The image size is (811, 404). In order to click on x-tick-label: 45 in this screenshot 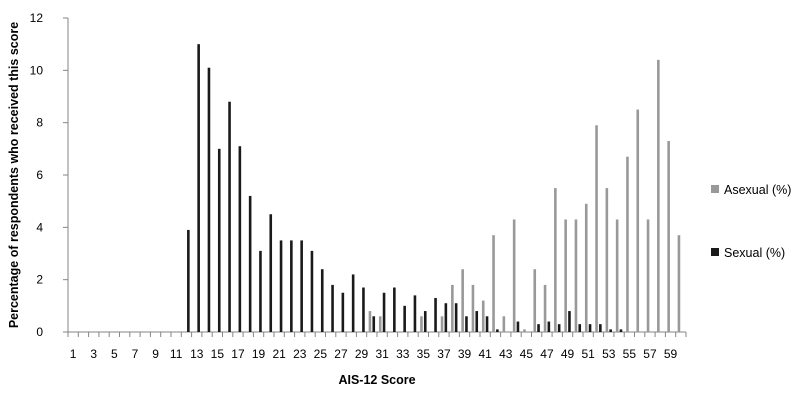, I will do `click(527, 354)`.